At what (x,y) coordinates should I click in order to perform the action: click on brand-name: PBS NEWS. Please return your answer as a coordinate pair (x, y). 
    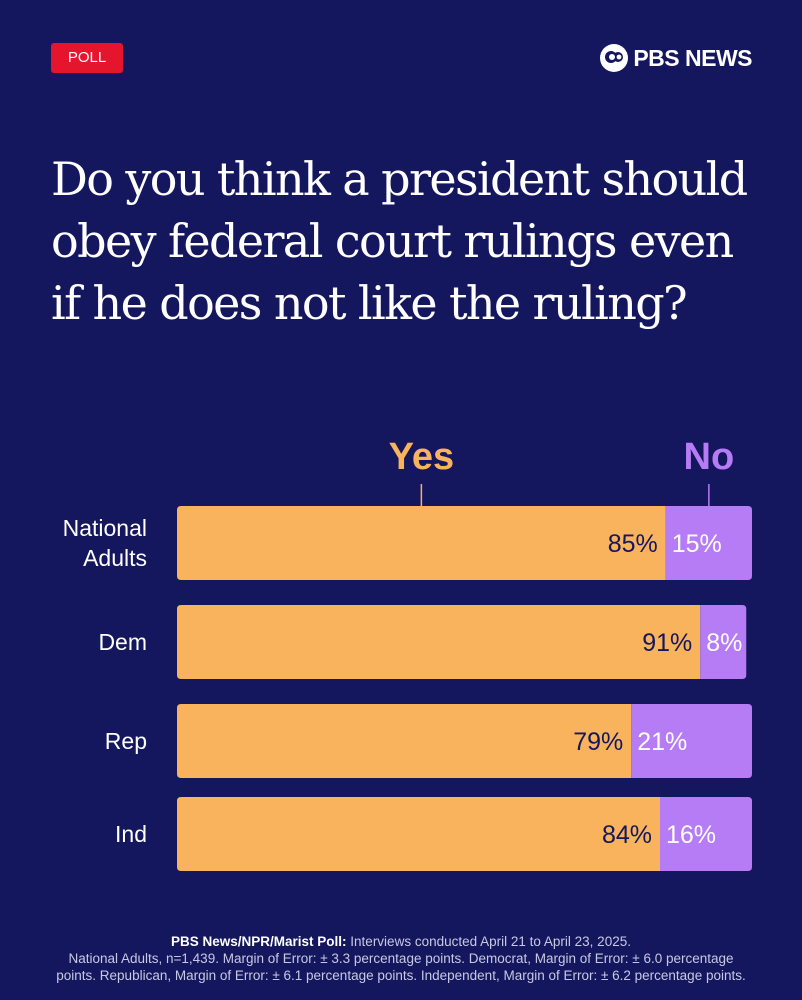
    Looking at the image, I should click on (692, 57).